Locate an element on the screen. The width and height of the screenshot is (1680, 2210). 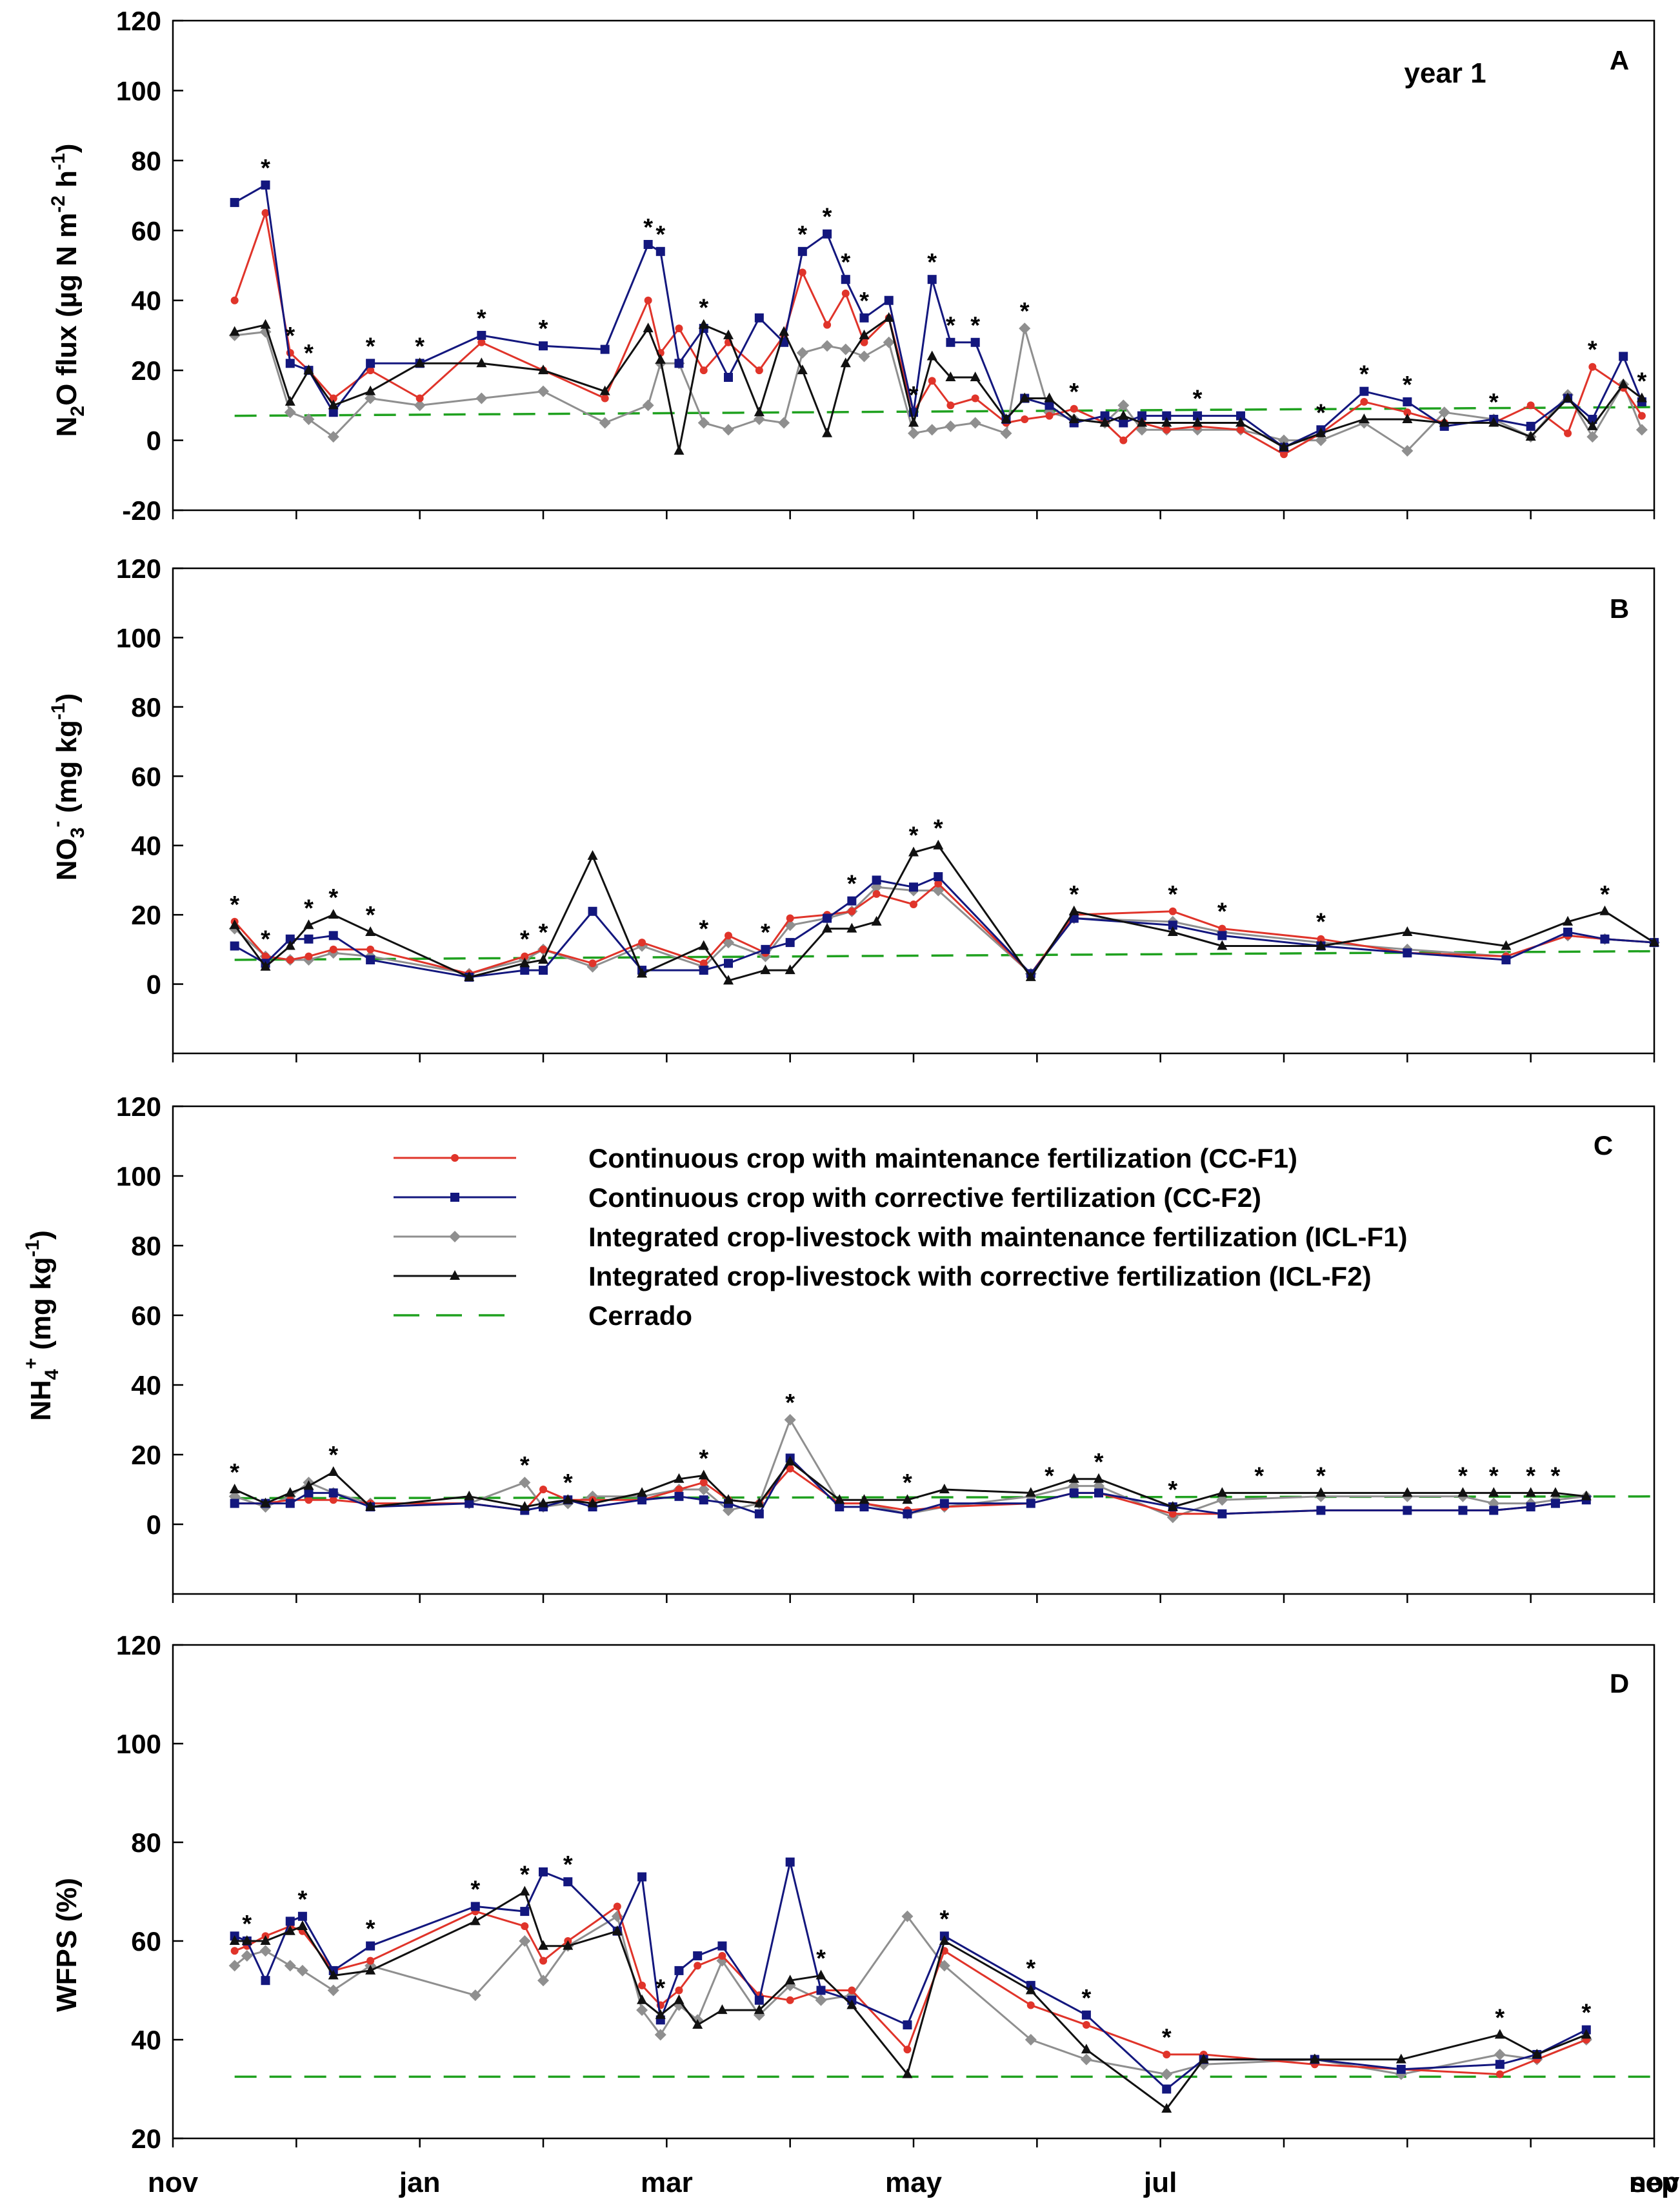
panel-b-letter: B is located at coordinates (1619, 608).